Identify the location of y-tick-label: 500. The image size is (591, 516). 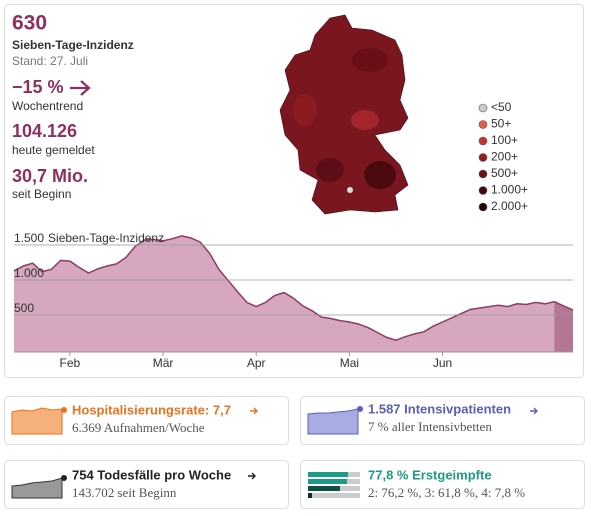
(24, 308).